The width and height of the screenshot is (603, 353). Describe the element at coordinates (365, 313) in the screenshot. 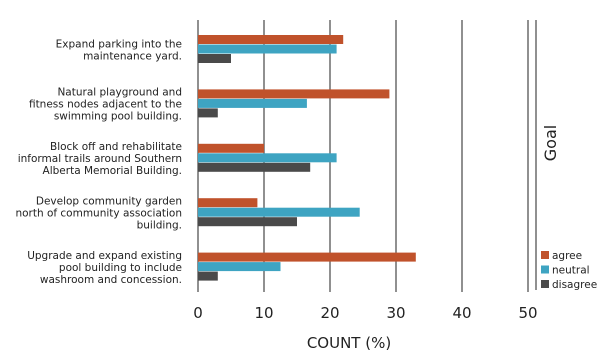

I see `x-tick-labels: 0 10 20 30 40 50` at that location.